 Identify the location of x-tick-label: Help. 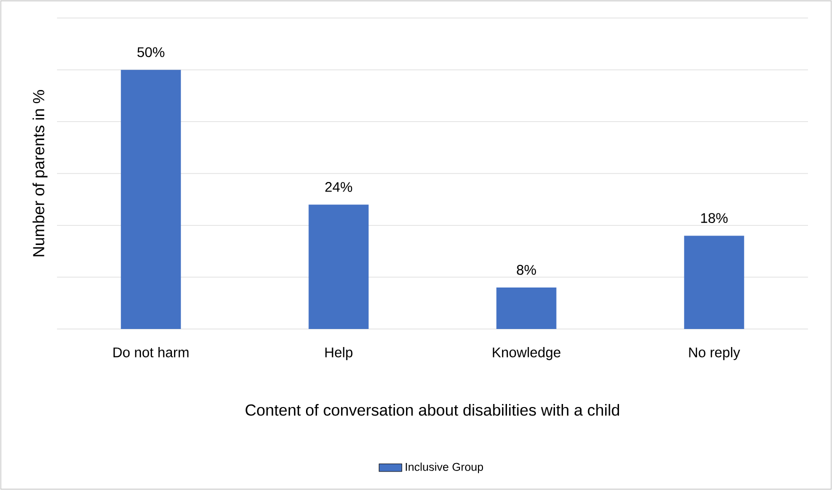
(338, 353).